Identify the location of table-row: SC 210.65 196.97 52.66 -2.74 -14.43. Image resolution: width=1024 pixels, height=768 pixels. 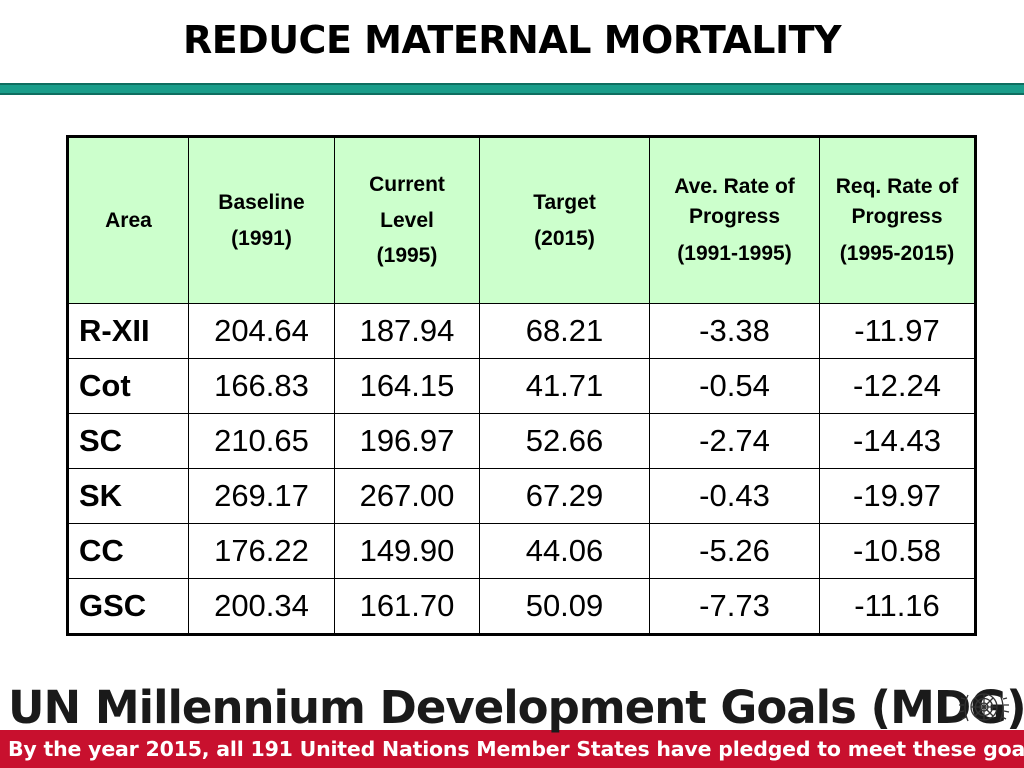
(521, 441).